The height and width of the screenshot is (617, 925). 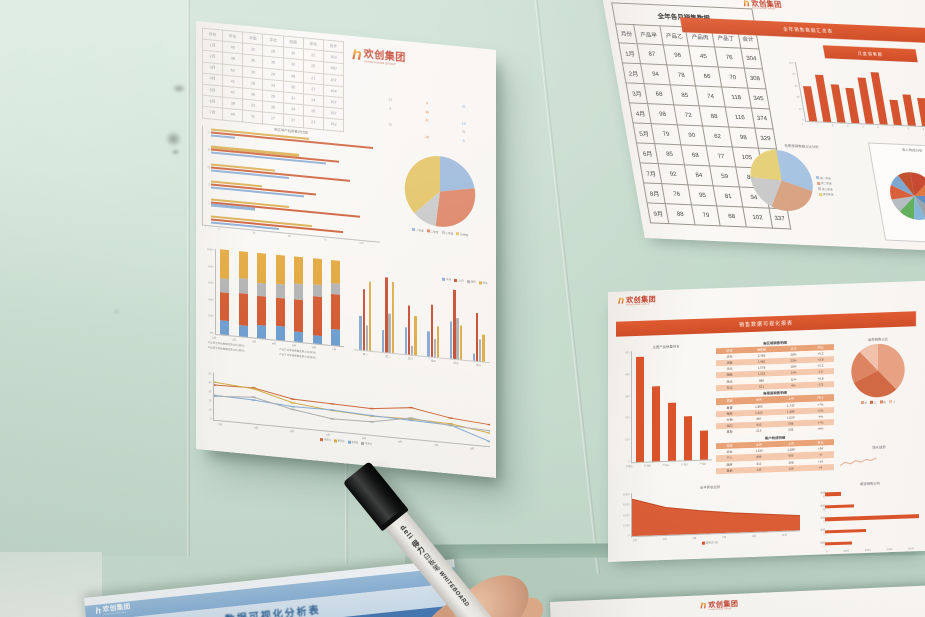 What do you see at coordinates (858, 462) in the screenshot?
I see `line-svg` at bounding box center [858, 462].